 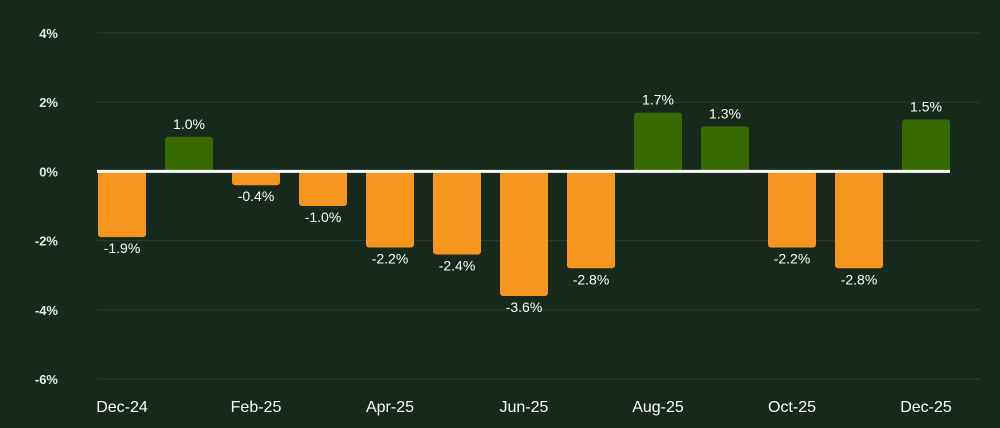 I want to click on y-tick-label: 2%, so click(x=48, y=102).